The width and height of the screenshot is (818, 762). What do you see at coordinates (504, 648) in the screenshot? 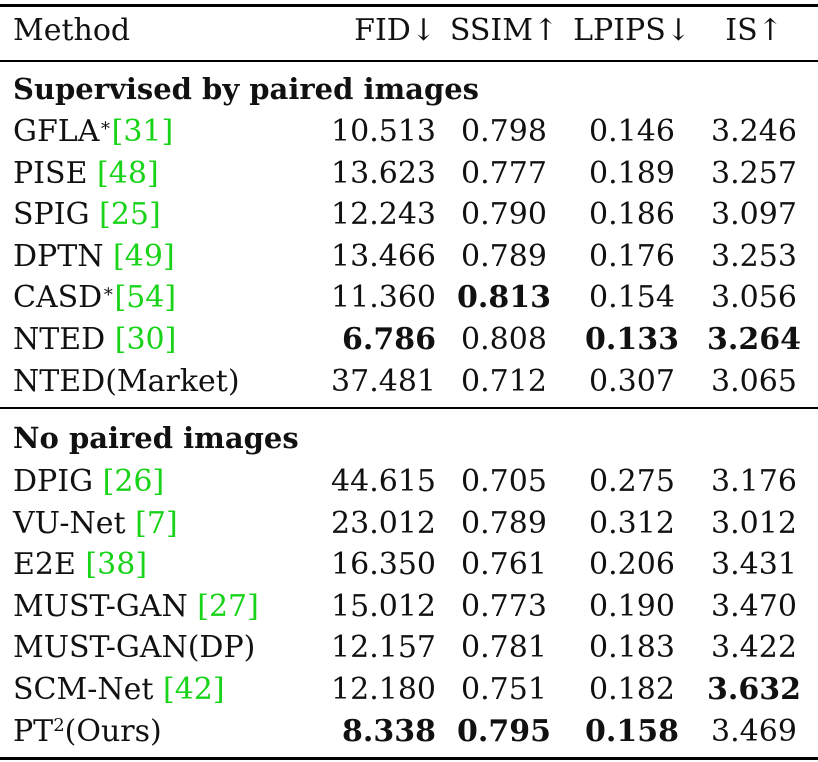
I see `ssim-cell: 0.781` at bounding box center [504, 648].